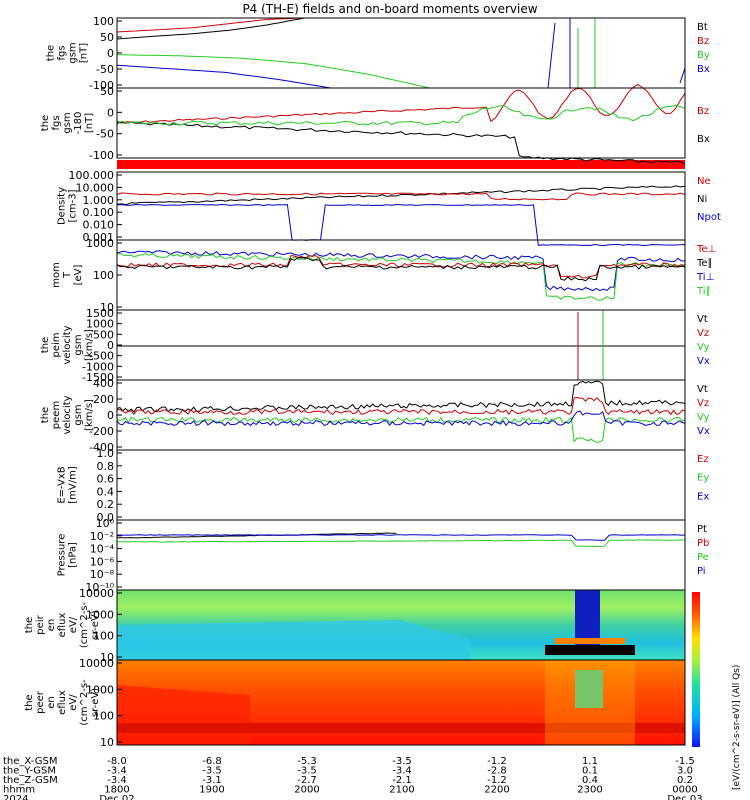 The width and height of the screenshot is (750, 800). Describe the element at coordinates (103, 334) in the screenshot. I see `y-tick-label: 500` at that location.